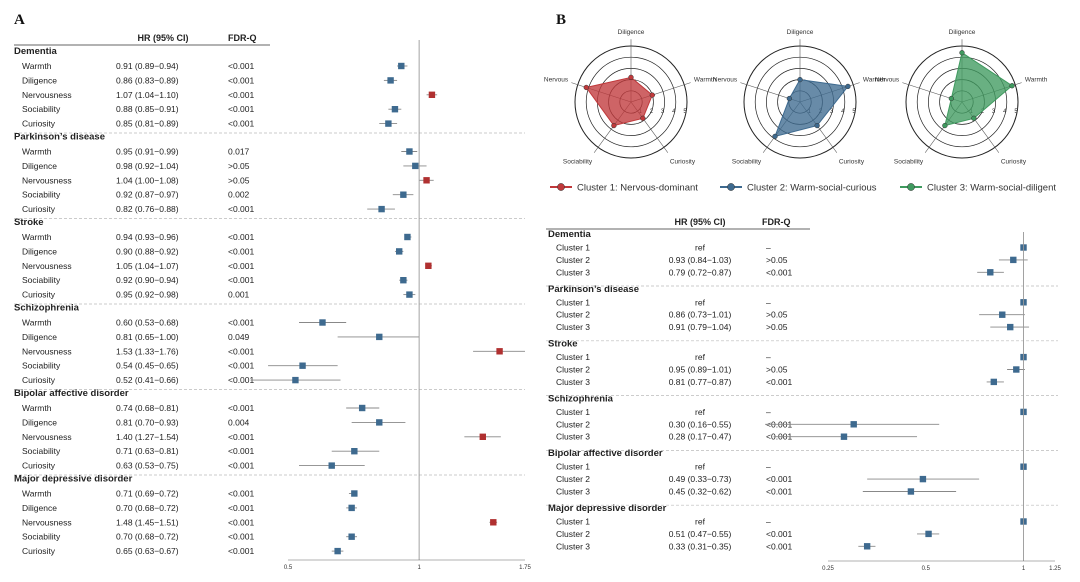 The width and height of the screenshot is (1080, 582). I want to click on radar-axis-label: Nervous, so click(556, 80).